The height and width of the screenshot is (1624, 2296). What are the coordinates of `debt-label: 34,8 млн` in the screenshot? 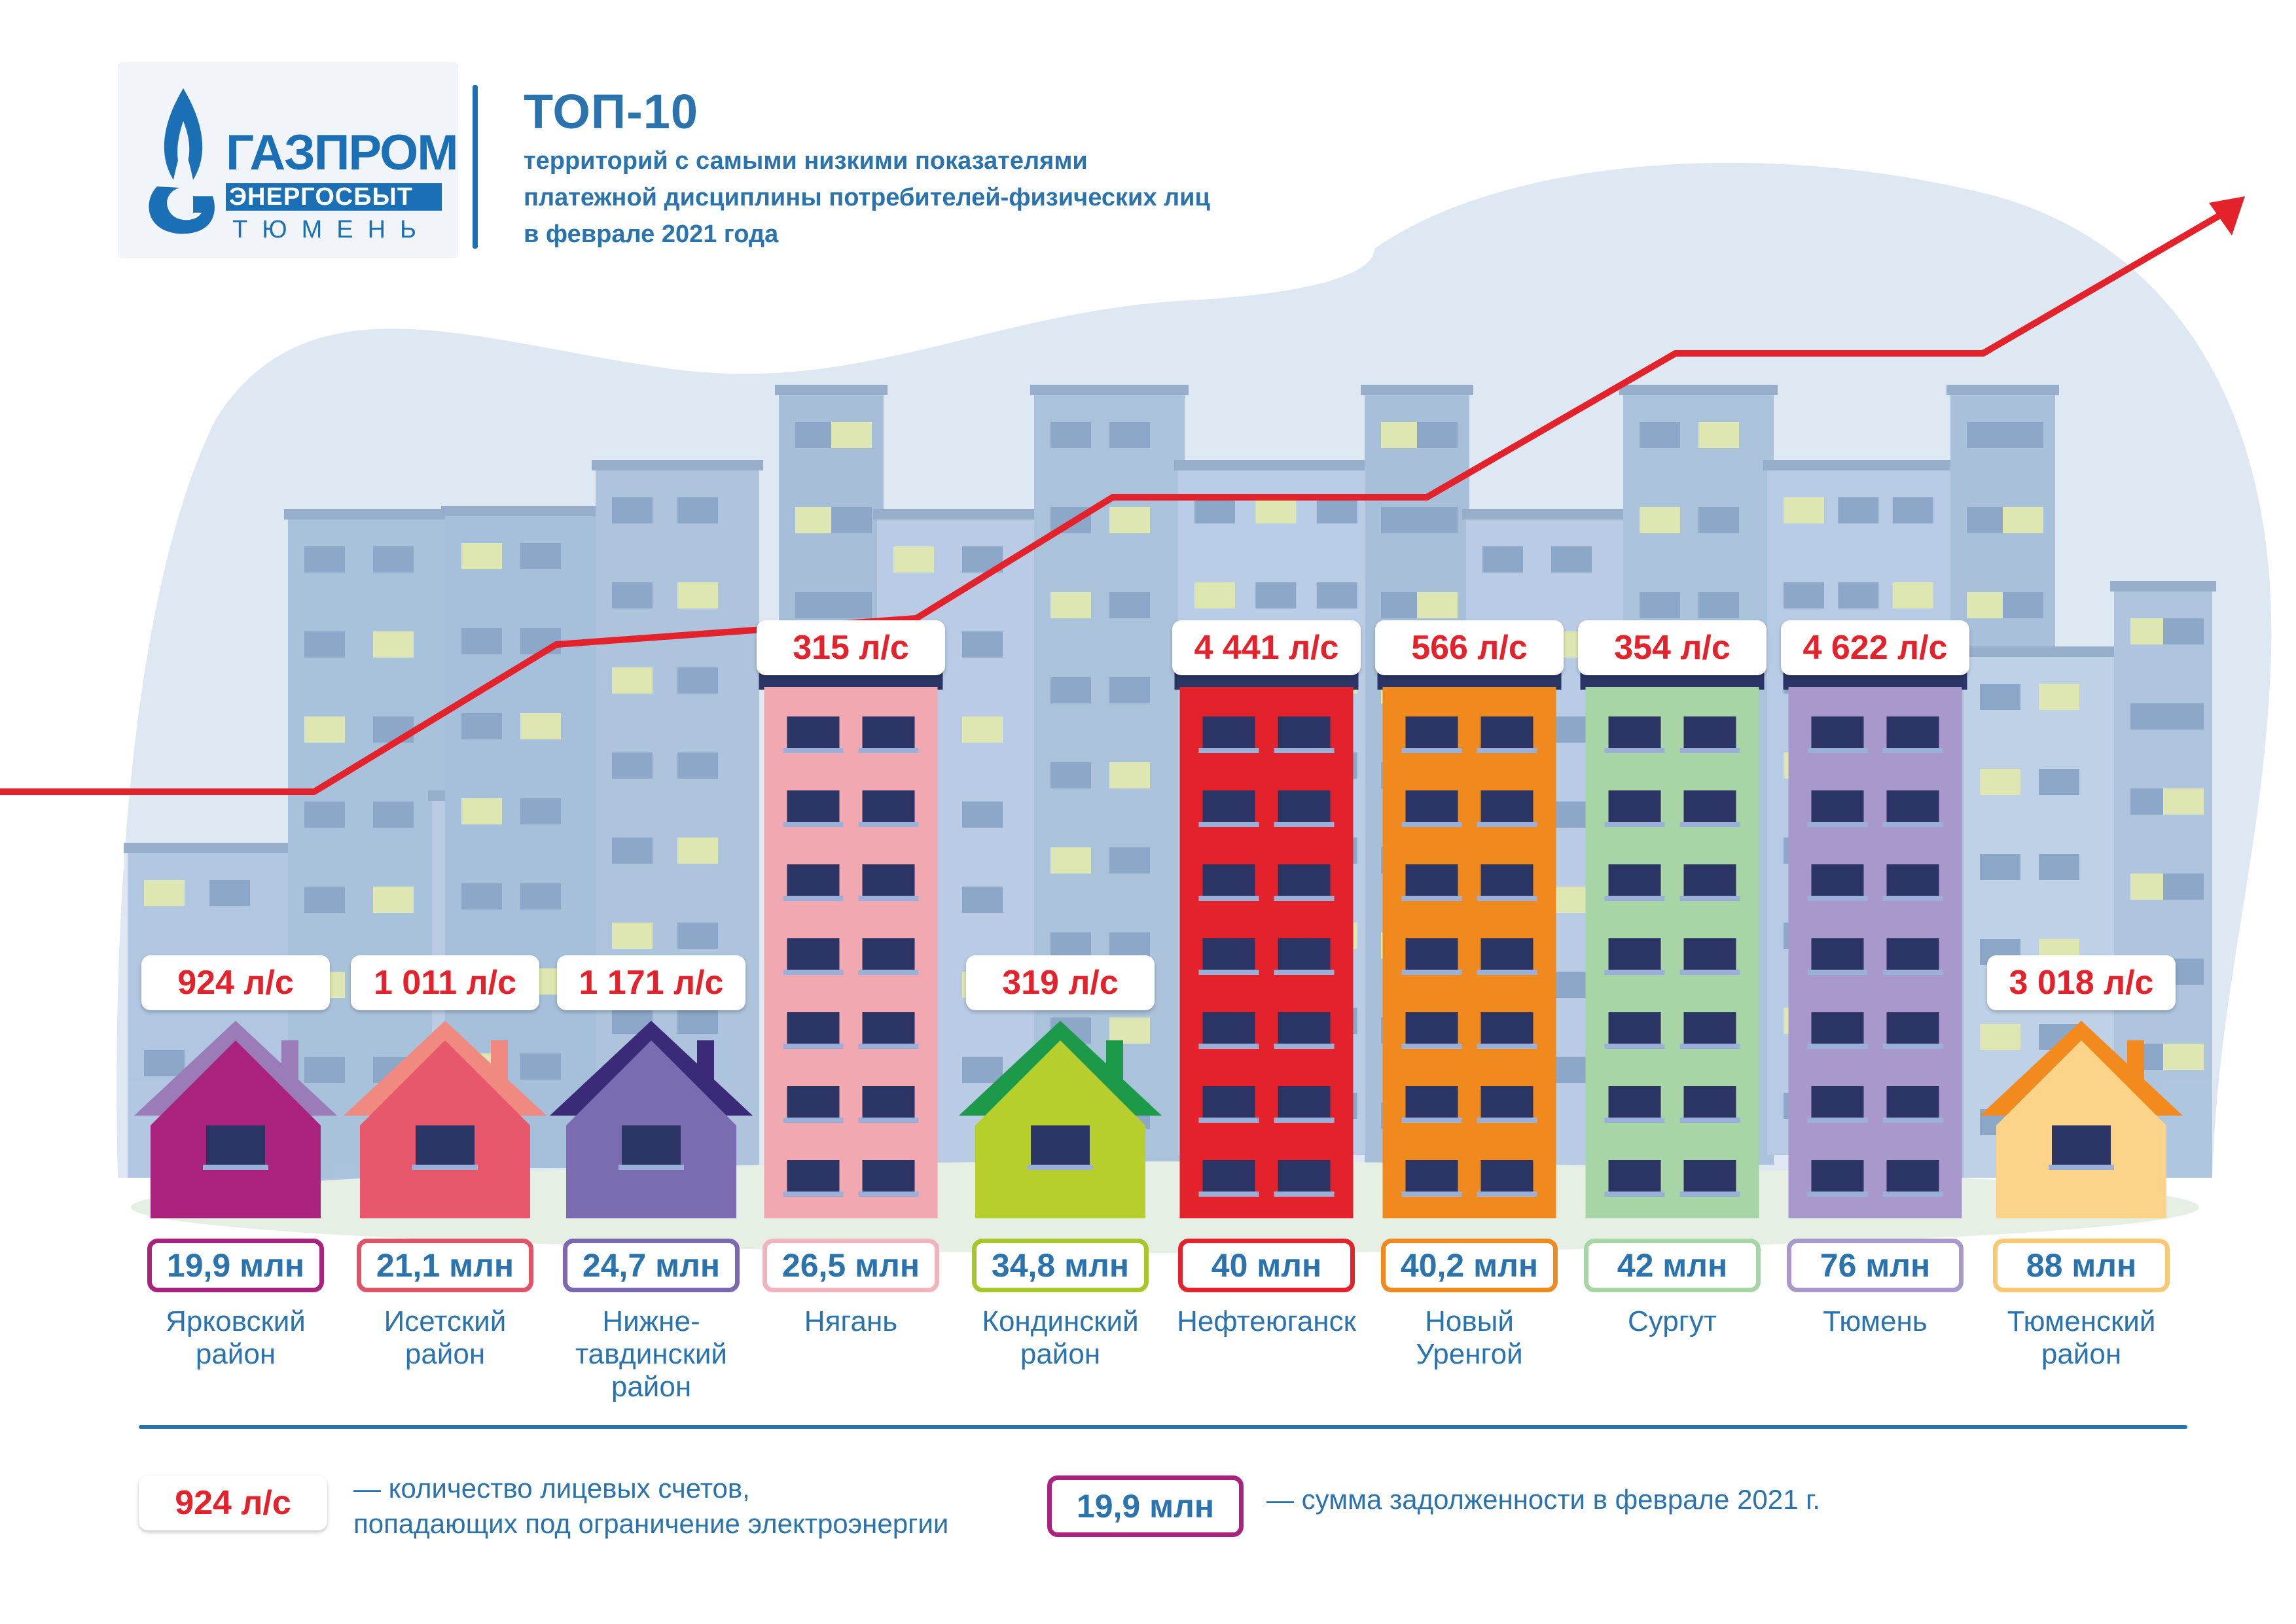 It's located at (1060, 1265).